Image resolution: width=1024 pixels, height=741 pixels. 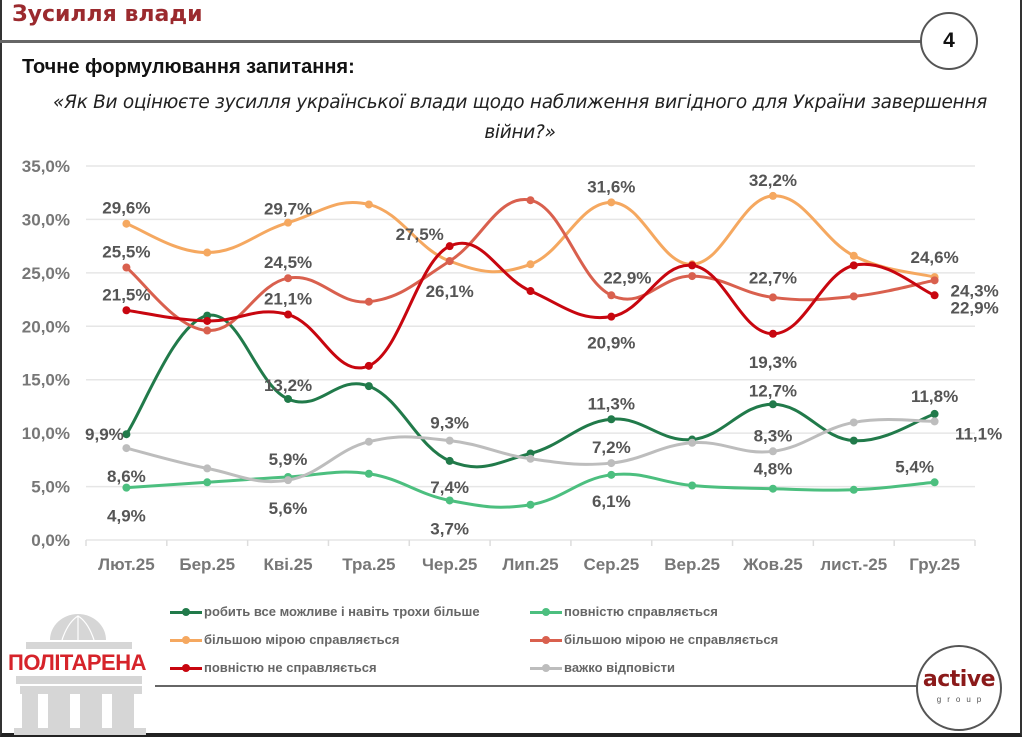 What do you see at coordinates (302, 639) in the screenshot?
I see `legend-label: більшою мірою справляється` at bounding box center [302, 639].